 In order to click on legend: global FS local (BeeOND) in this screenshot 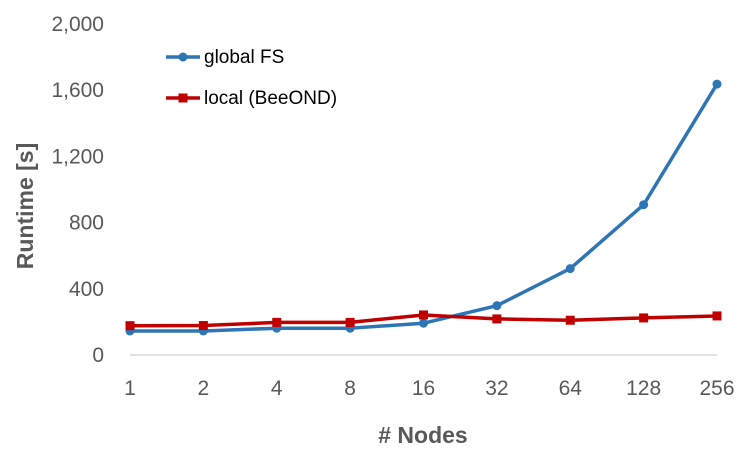, I will do `click(251, 78)`.